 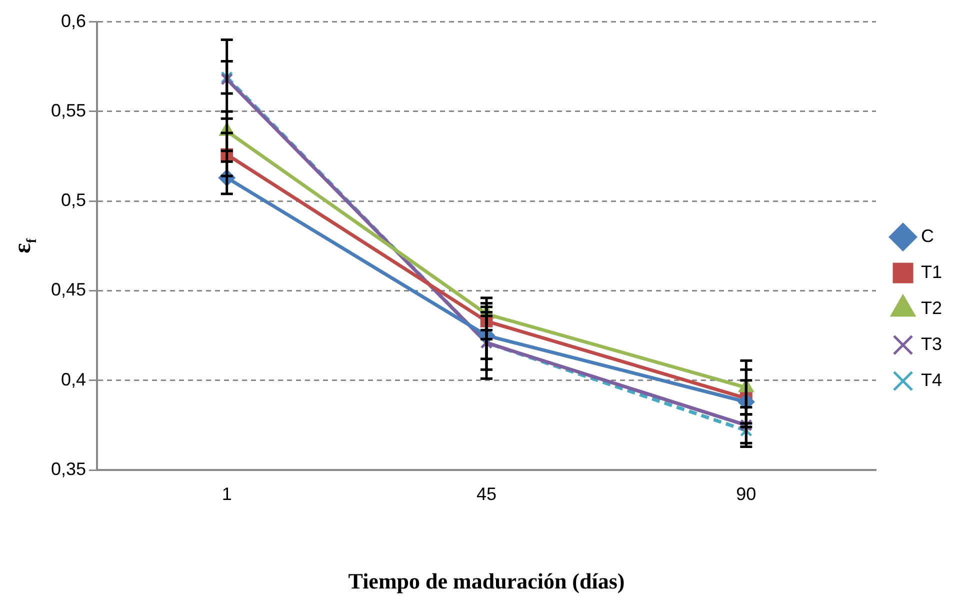 I want to click on x-axis-title: Tiempo de maduración (días), so click(x=486, y=581).